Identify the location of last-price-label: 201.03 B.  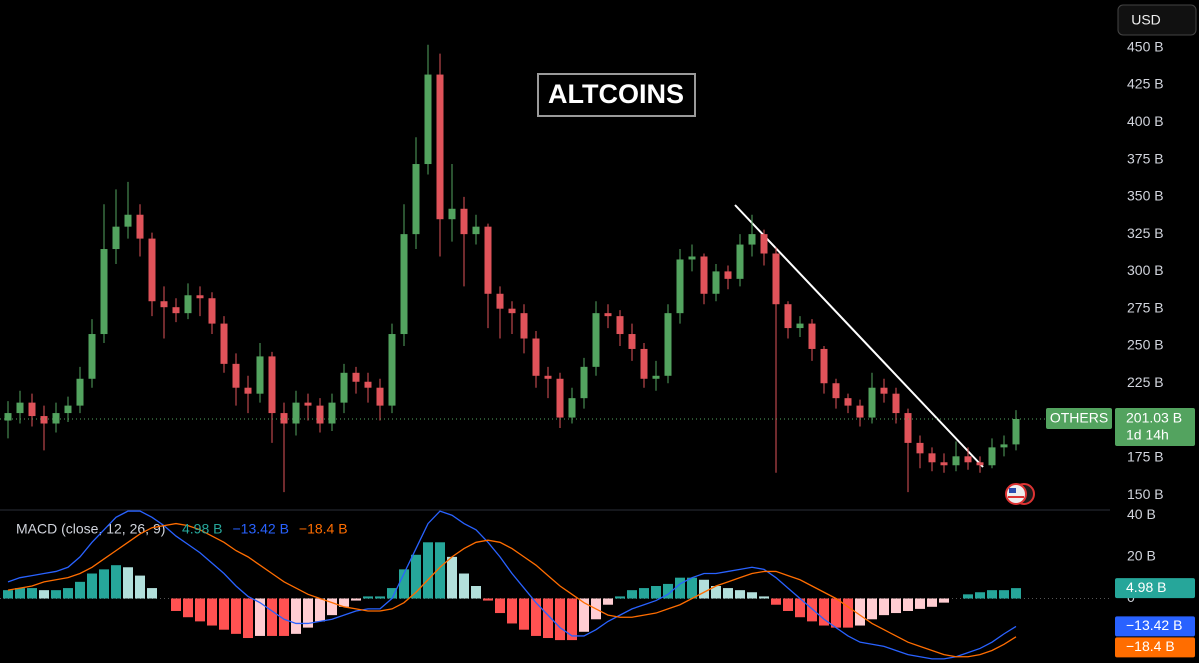
(1154, 418).